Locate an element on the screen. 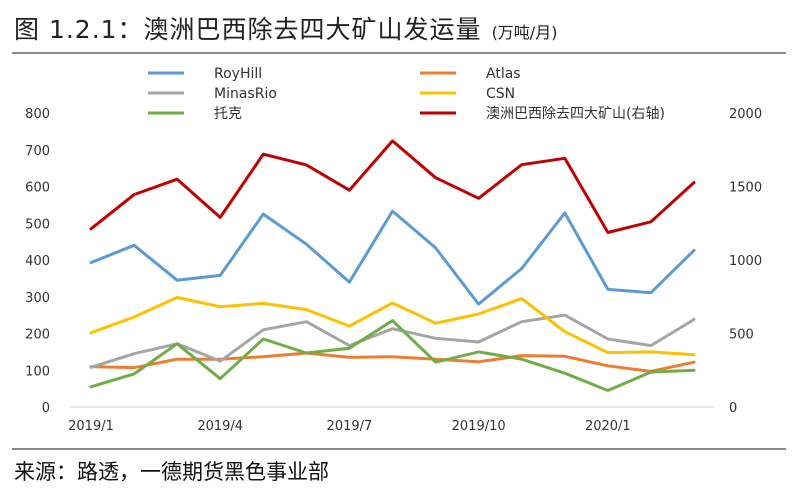  bottom-divider is located at coordinates (399, 449).